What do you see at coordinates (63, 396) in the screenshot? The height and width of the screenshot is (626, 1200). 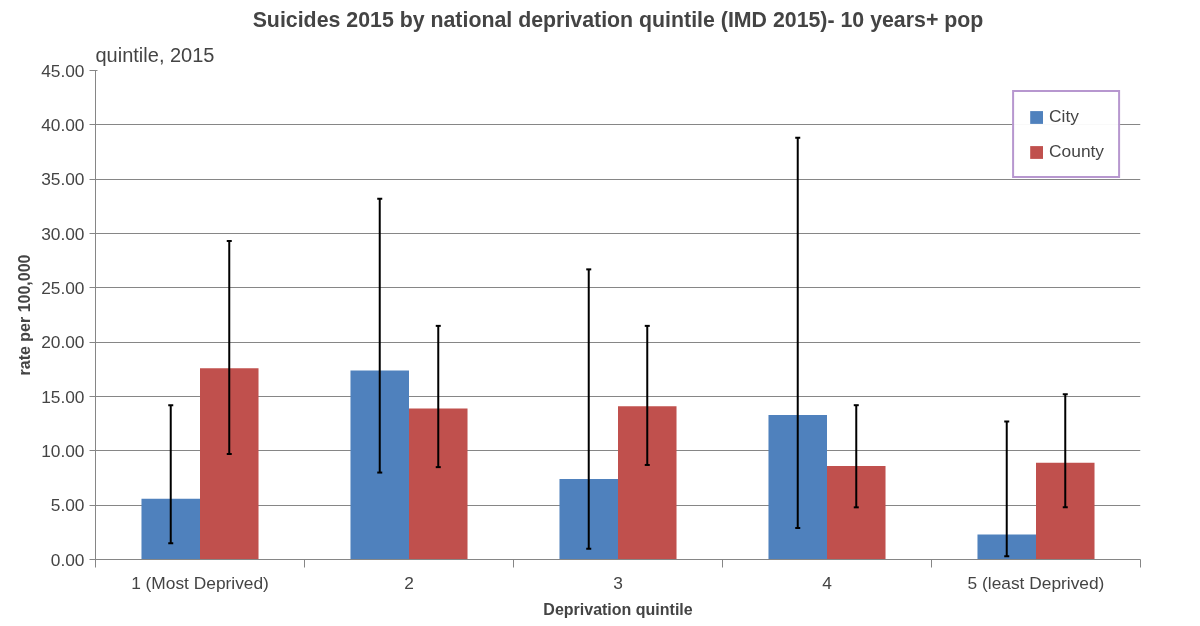 I see `y-tick-label: 15.00` at bounding box center [63, 396].